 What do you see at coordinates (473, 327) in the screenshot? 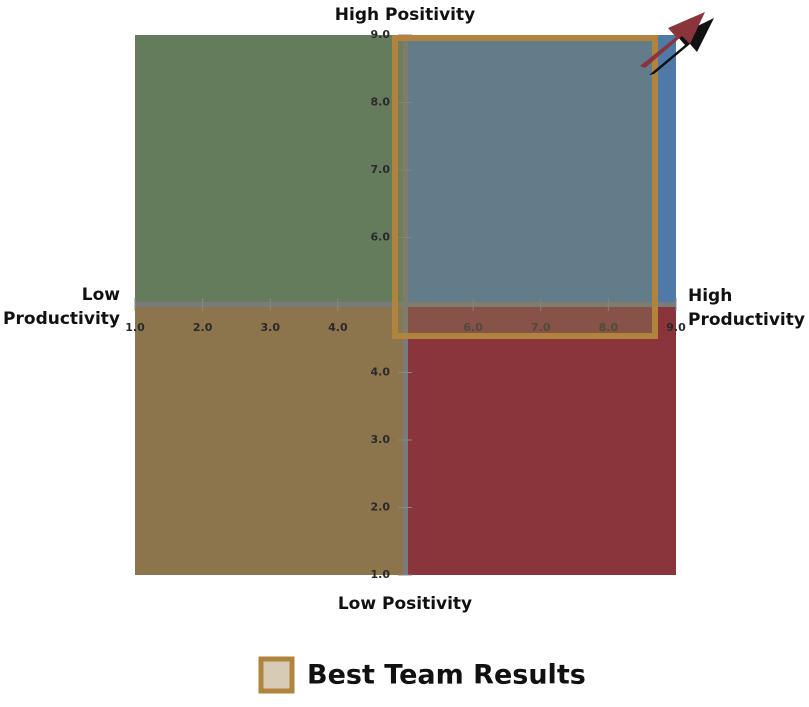
I see `x-tick-label: 6.0` at bounding box center [473, 327].